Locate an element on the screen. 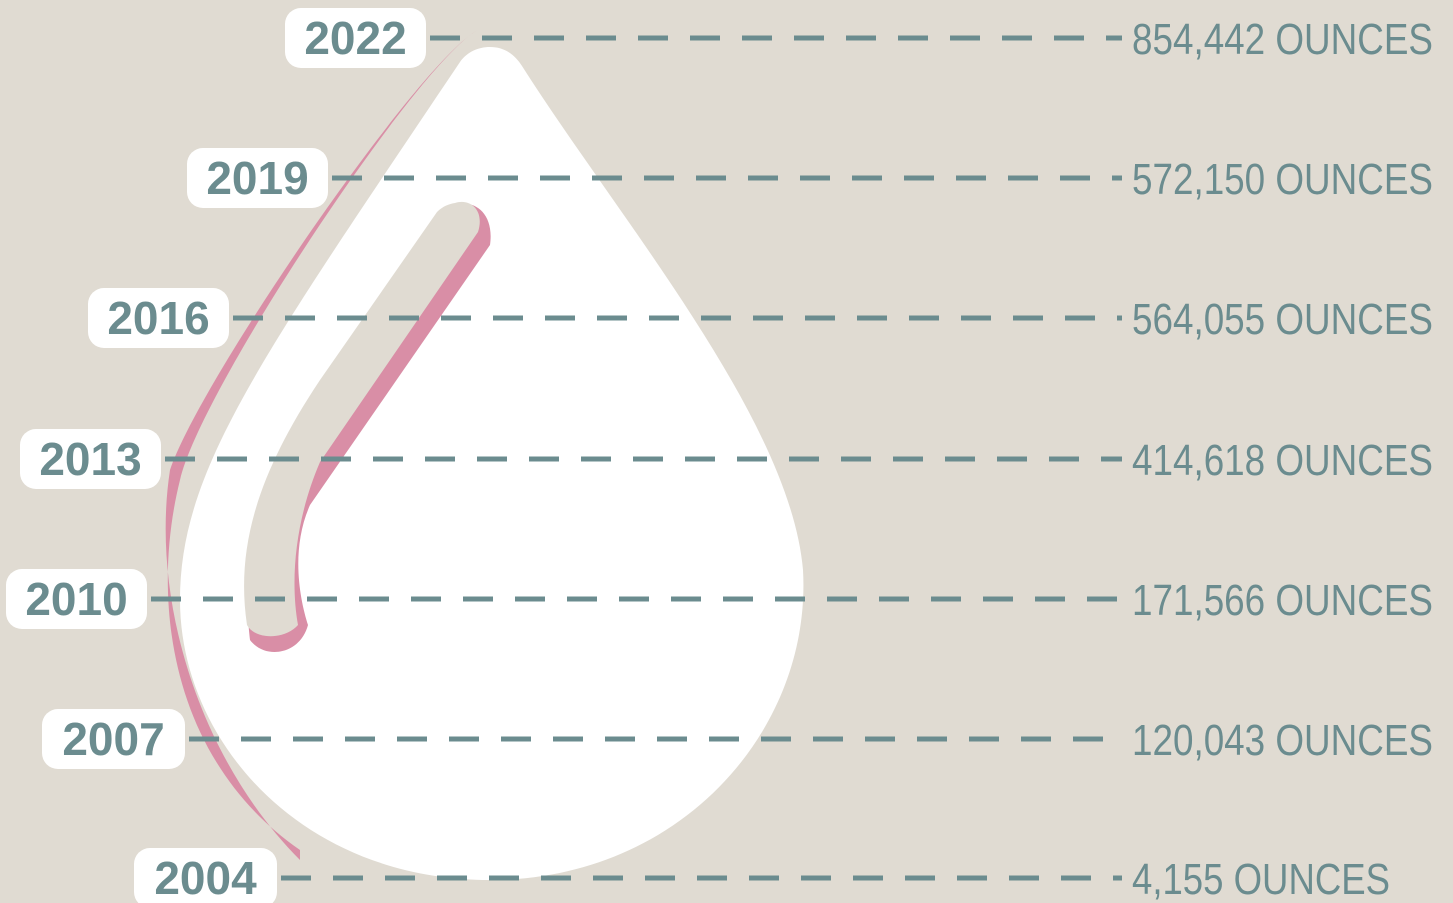 The image size is (1453, 903). year-label-2004: 2004 is located at coordinates (205, 877).